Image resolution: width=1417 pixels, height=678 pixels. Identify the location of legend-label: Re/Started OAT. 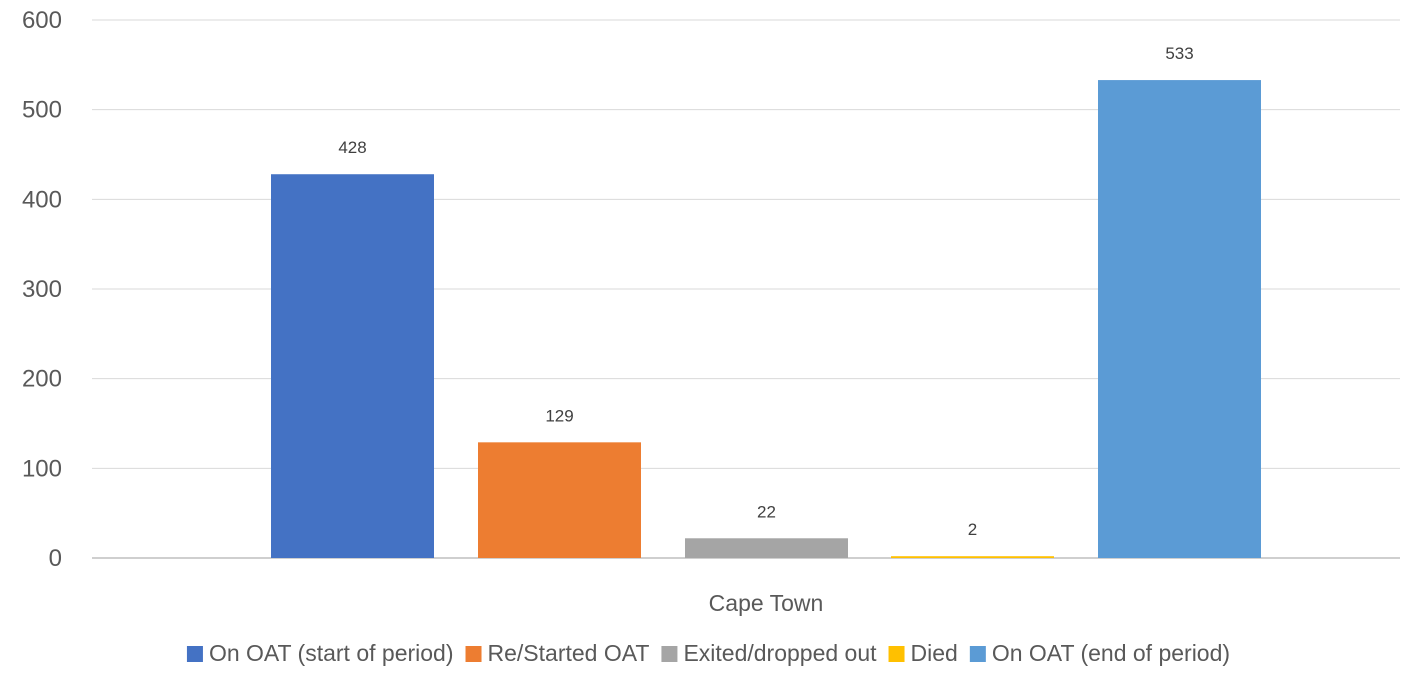
(569, 653).